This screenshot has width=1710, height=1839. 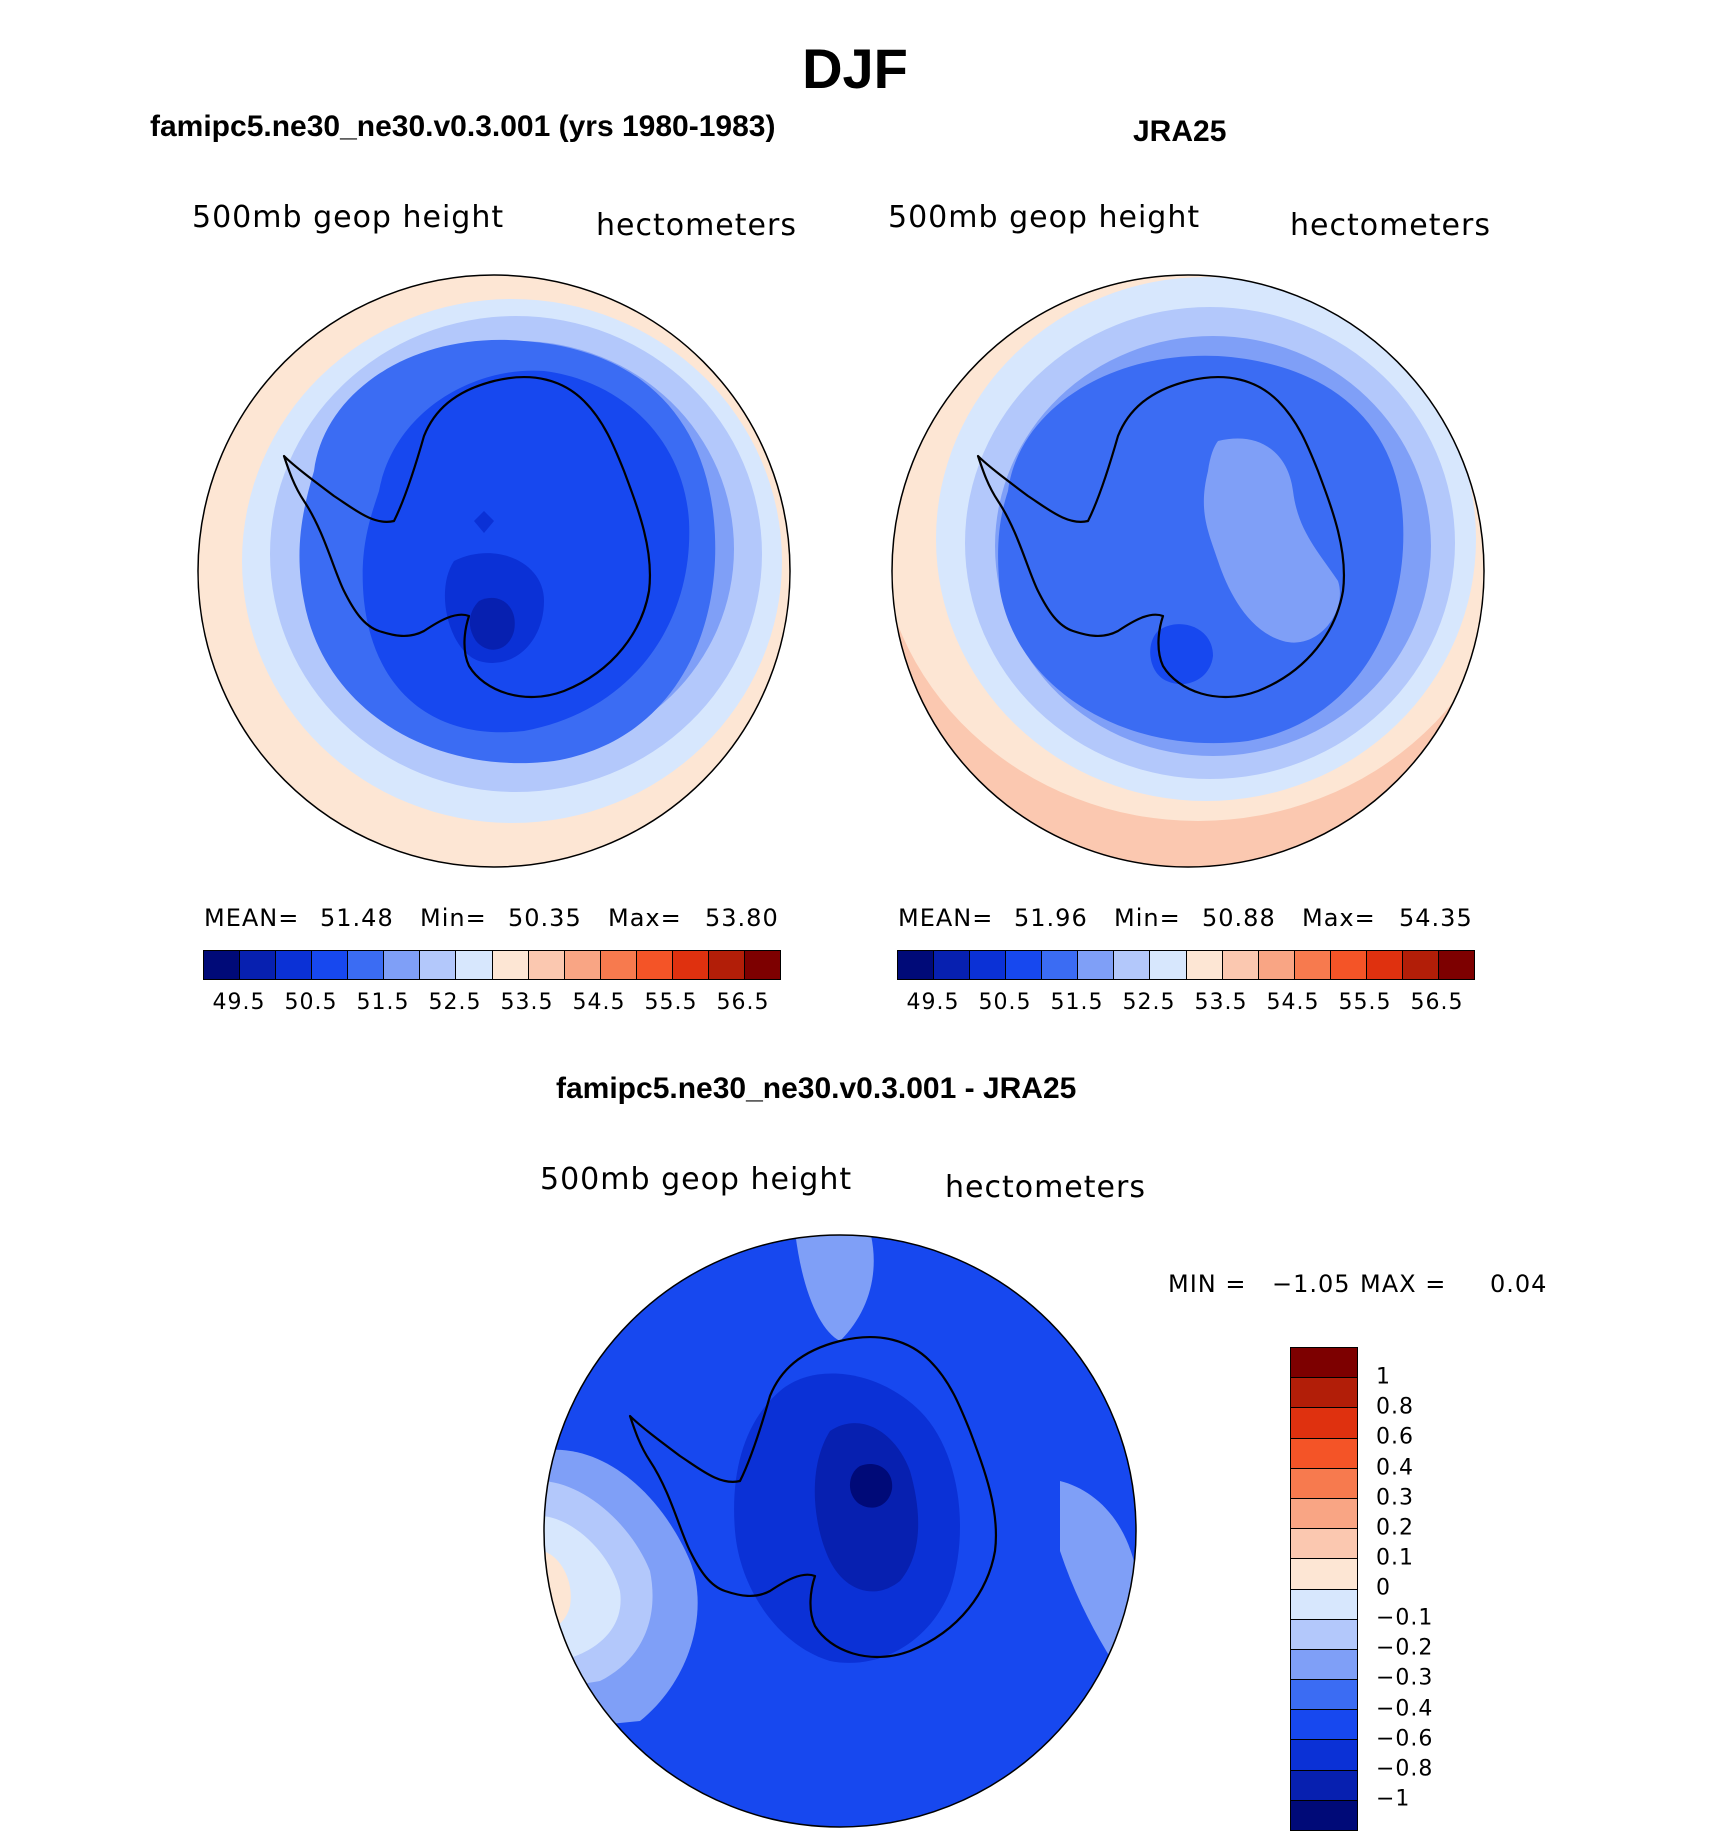 I want to click on map-obs, so click(x=1188, y=571).